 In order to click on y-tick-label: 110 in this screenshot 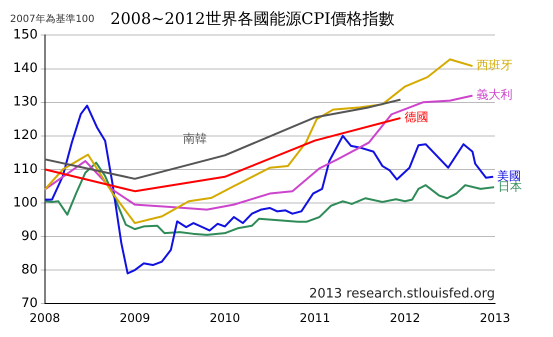, I will do `click(25, 169)`.